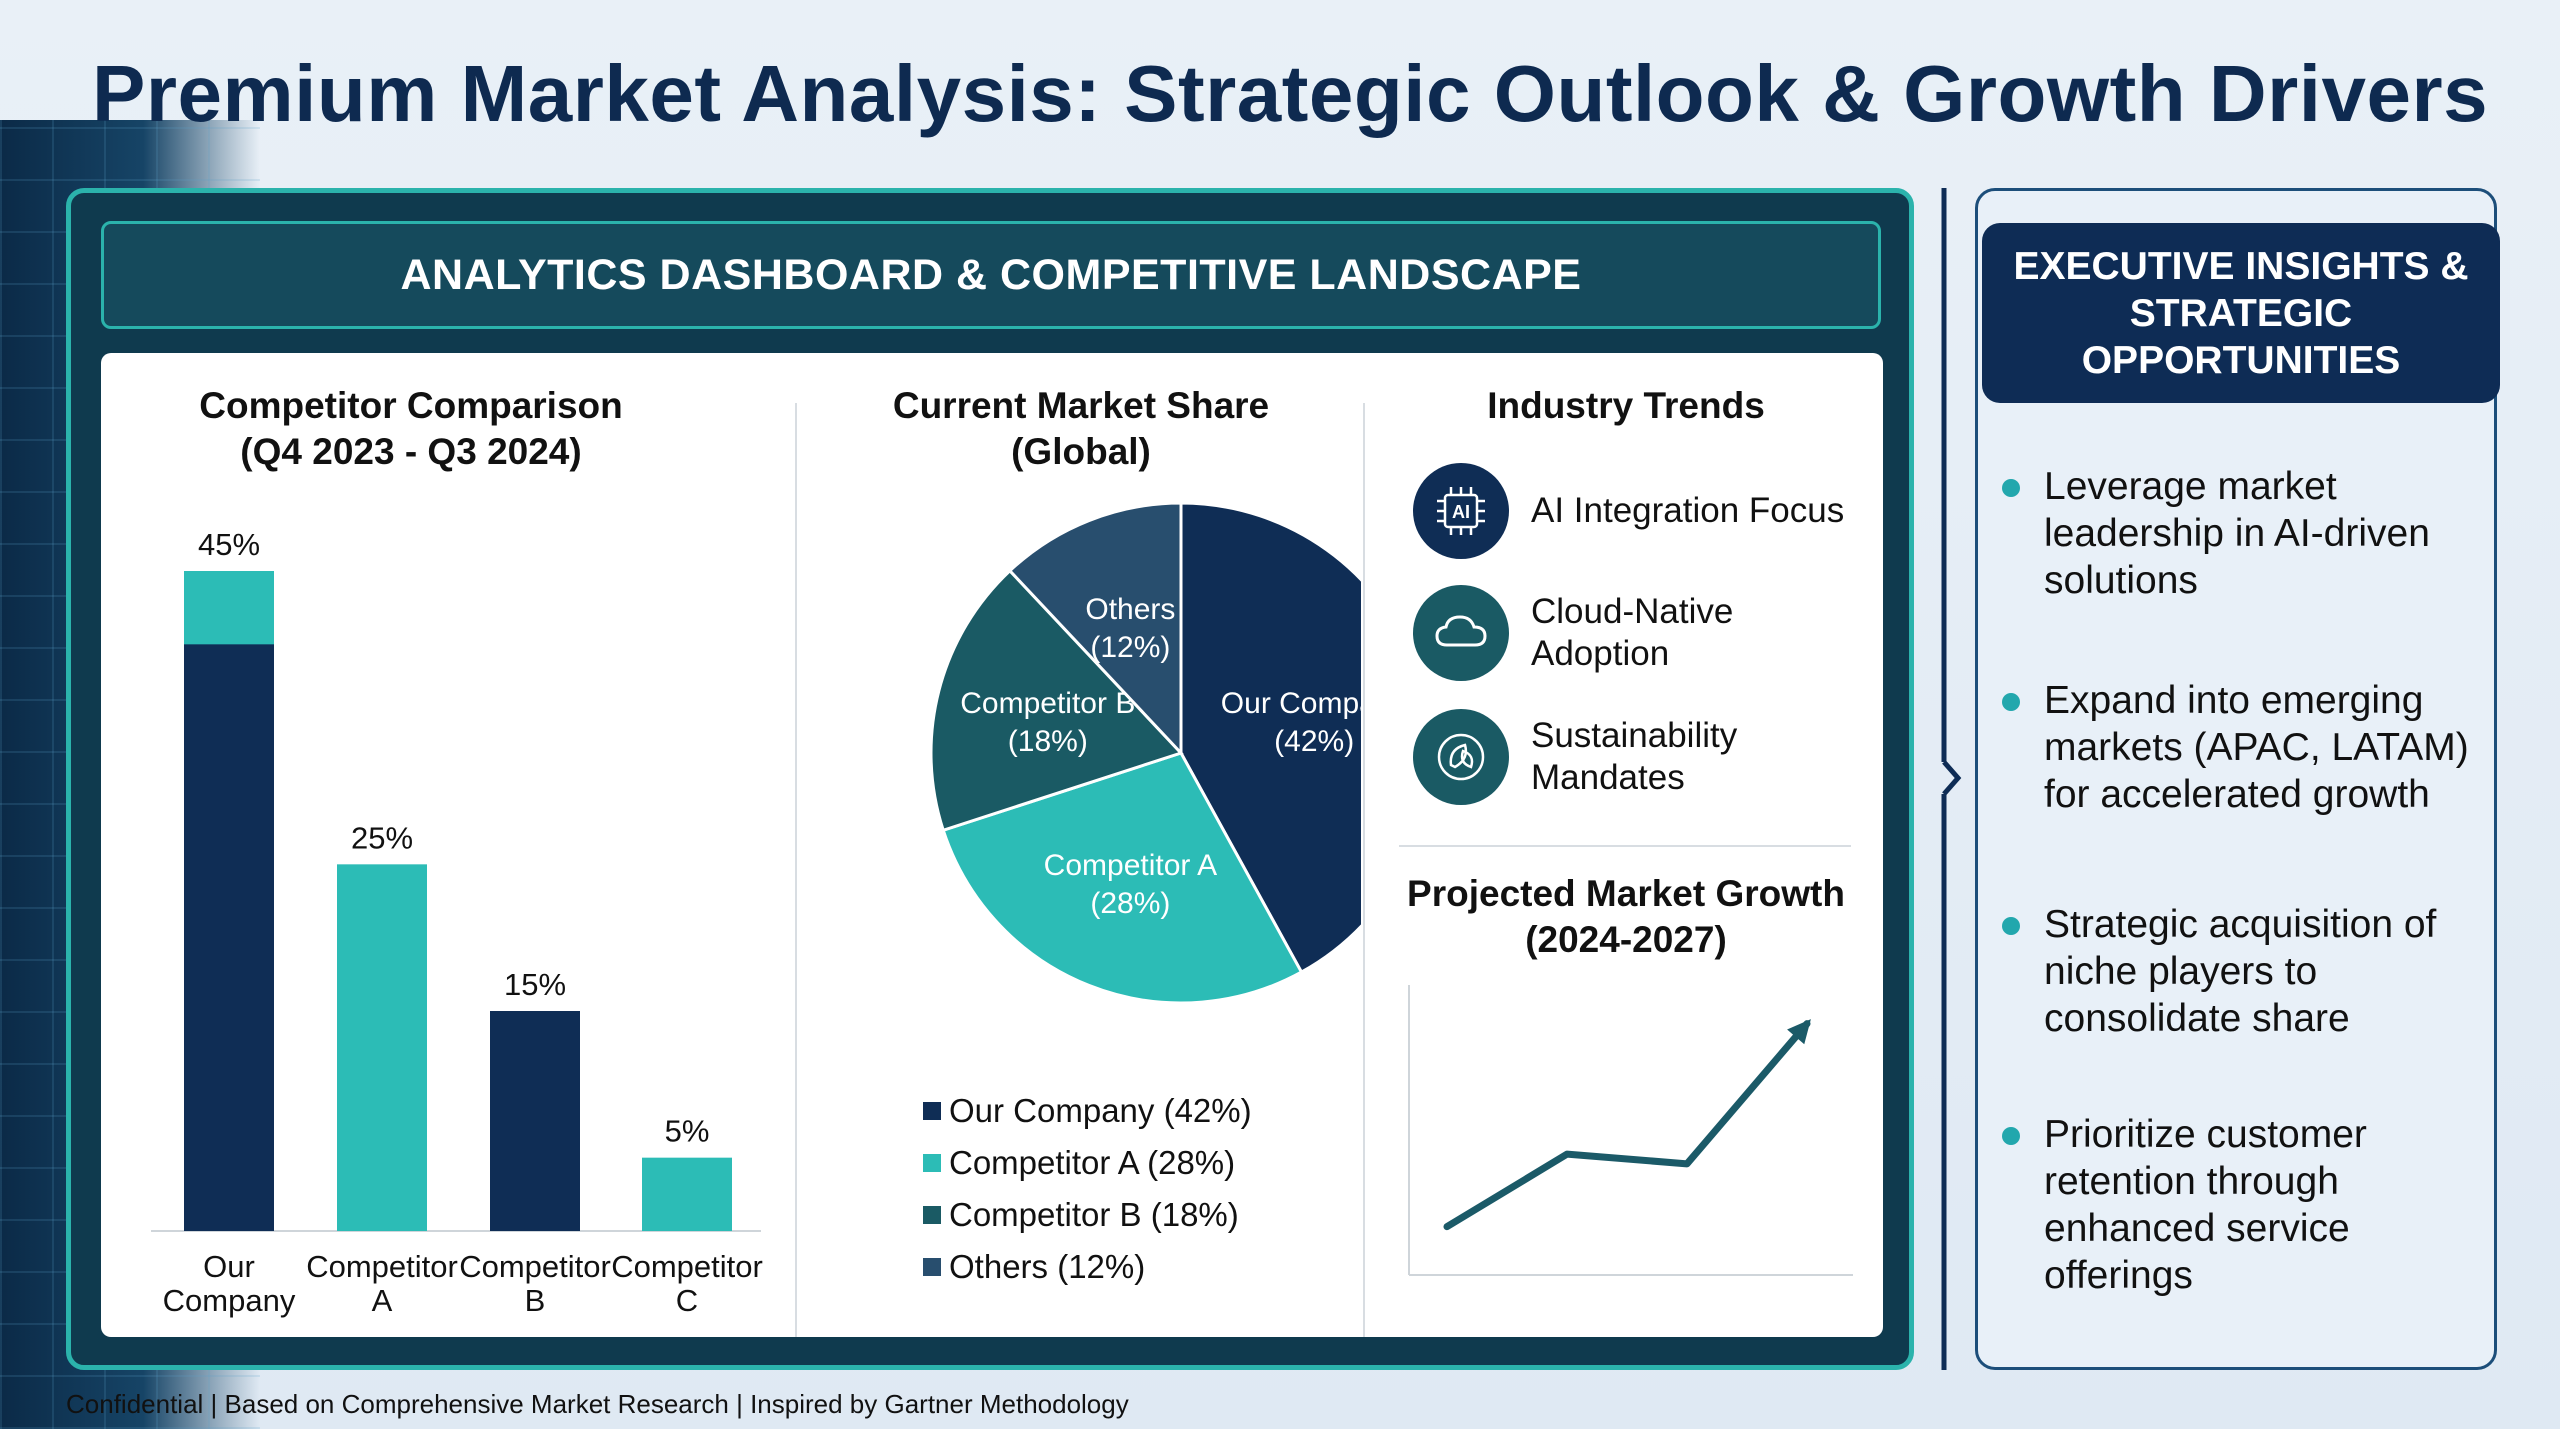 This screenshot has width=2560, height=1429. Describe the element at coordinates (229, 544) in the screenshot. I see `bar-value-label: 45%` at that location.